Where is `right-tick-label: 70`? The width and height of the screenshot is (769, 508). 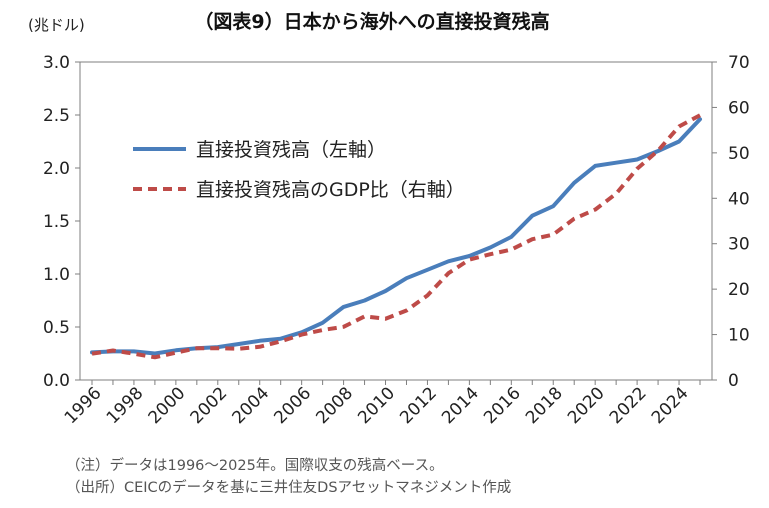 right-tick-label: 70 is located at coordinates (739, 63).